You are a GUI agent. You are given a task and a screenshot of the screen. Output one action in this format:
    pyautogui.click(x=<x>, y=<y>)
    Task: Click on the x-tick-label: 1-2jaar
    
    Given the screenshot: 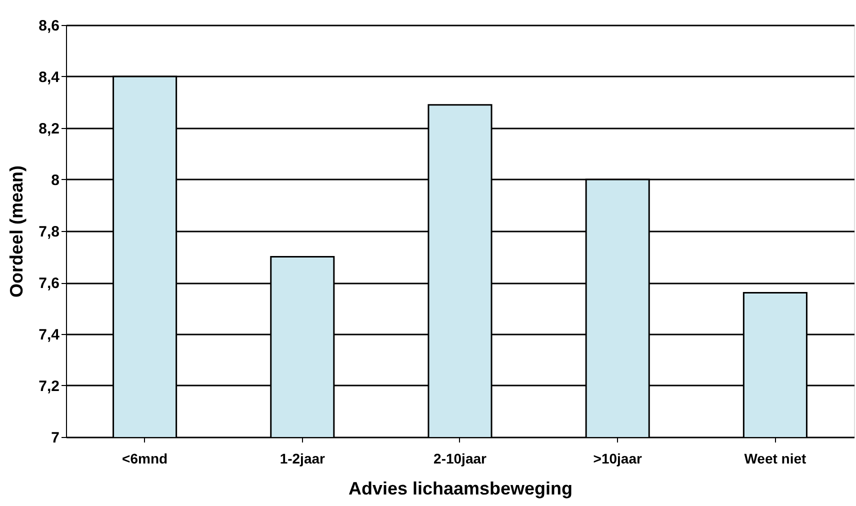 What is the action you would take?
    pyautogui.click(x=303, y=458)
    